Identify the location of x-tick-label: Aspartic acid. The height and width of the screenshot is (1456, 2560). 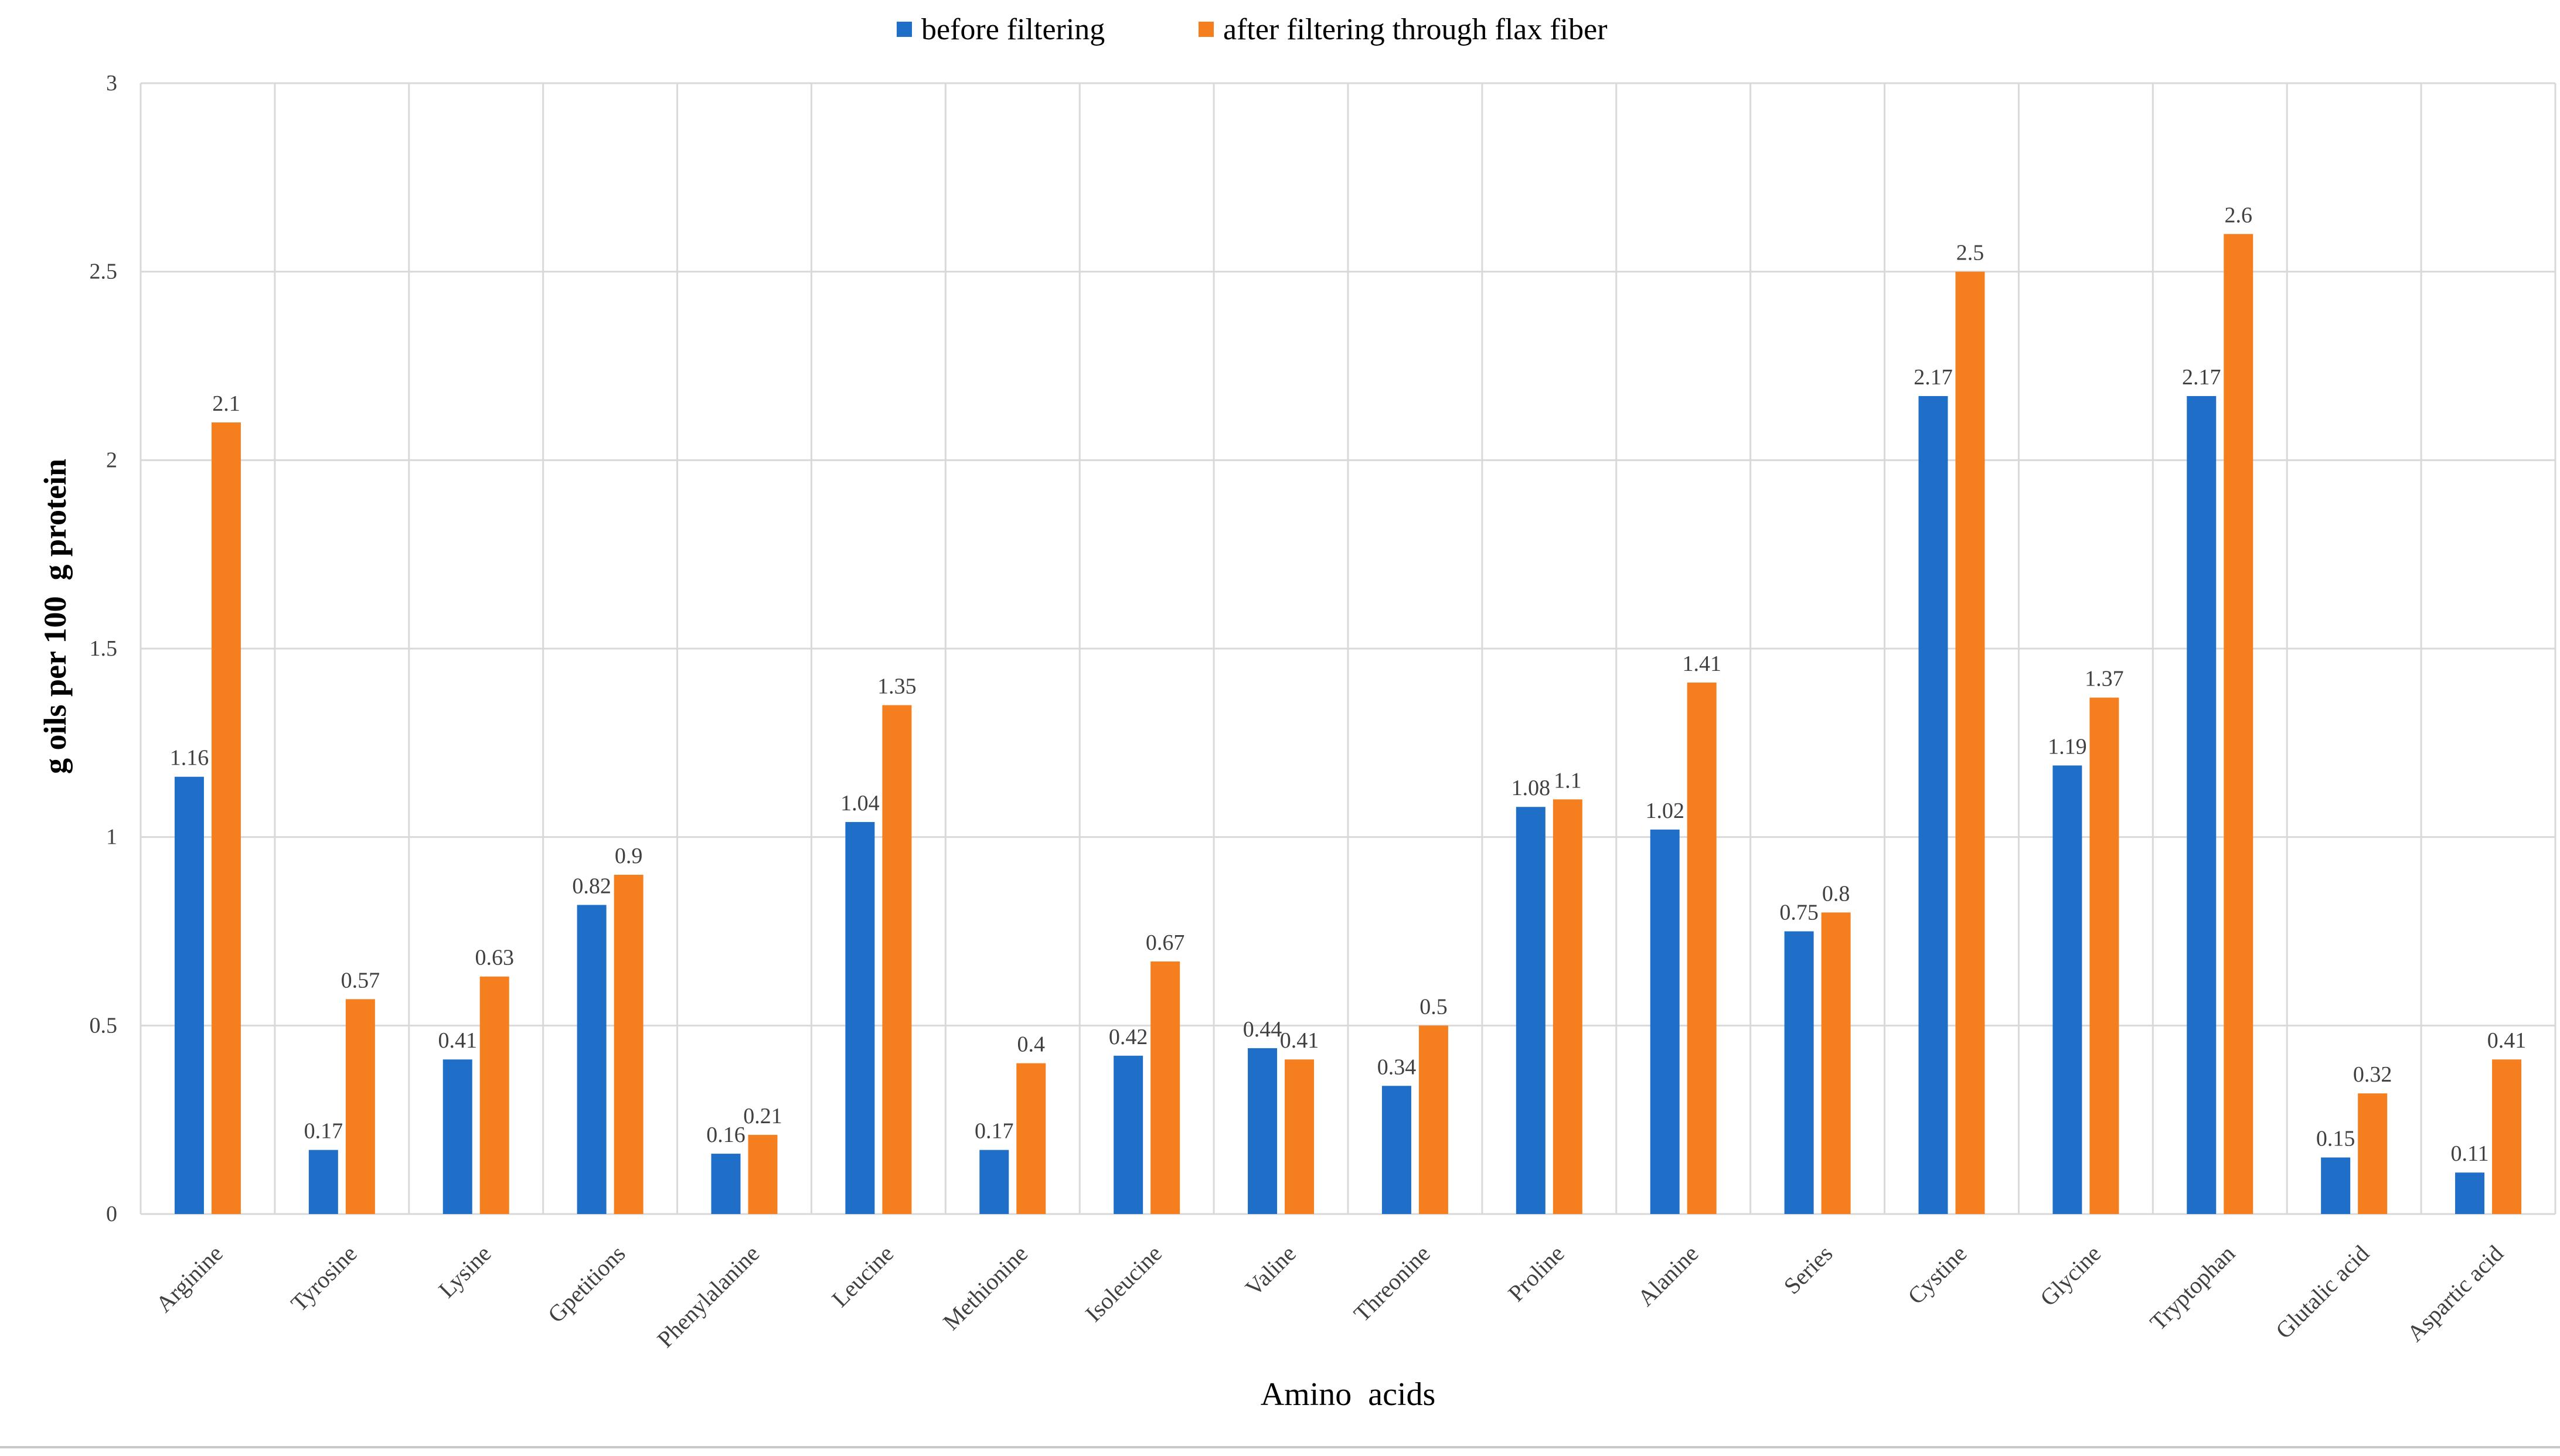
(2455, 1293).